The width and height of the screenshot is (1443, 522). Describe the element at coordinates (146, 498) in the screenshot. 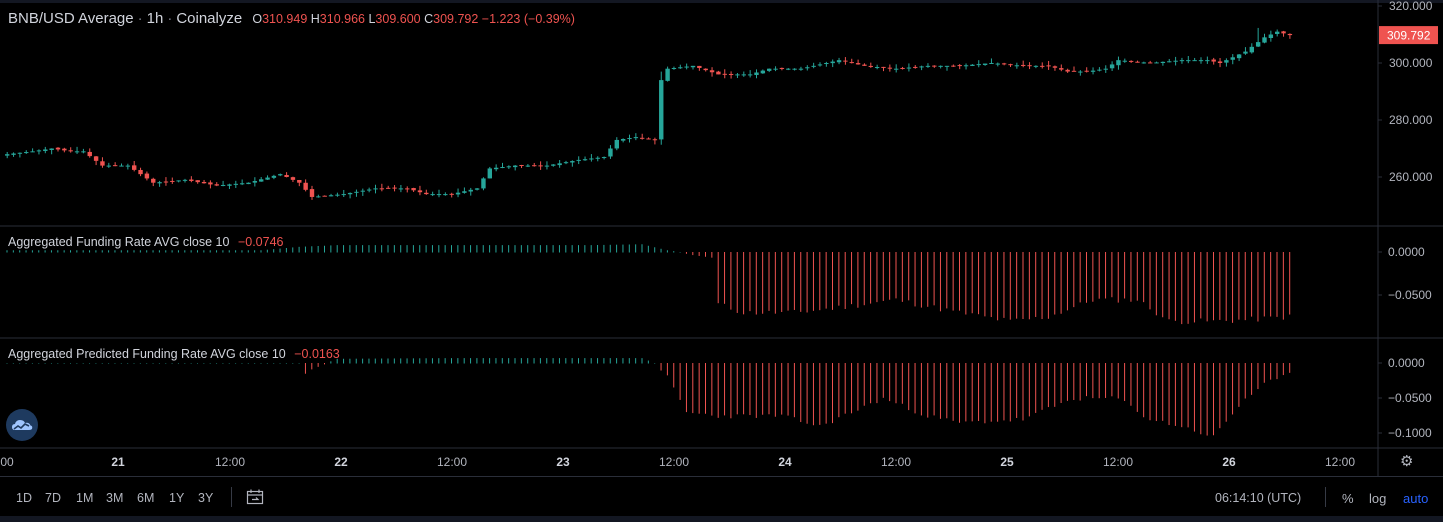

I see `range-6m-button: 6M` at that location.